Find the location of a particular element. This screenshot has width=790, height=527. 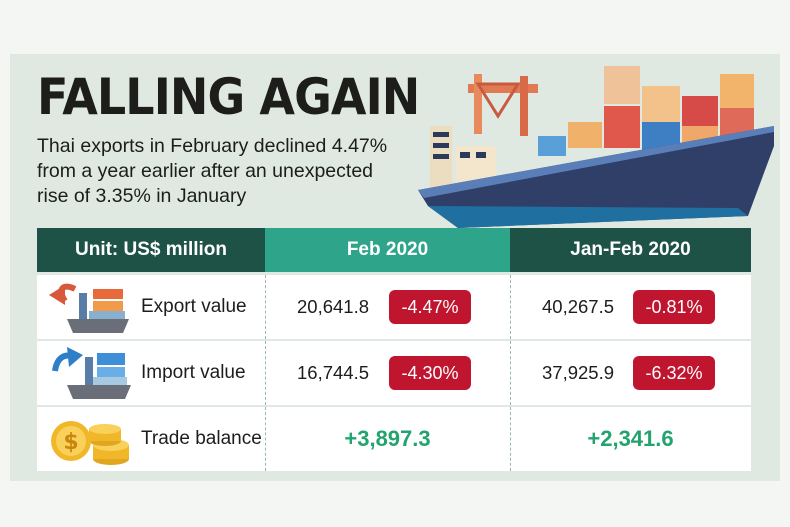

feb-value: 16,744.5 is located at coordinates (333, 372).